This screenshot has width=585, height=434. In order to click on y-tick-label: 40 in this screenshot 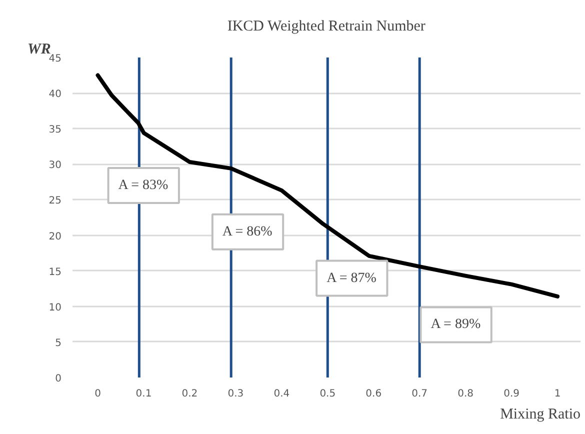, I will do `click(55, 94)`.